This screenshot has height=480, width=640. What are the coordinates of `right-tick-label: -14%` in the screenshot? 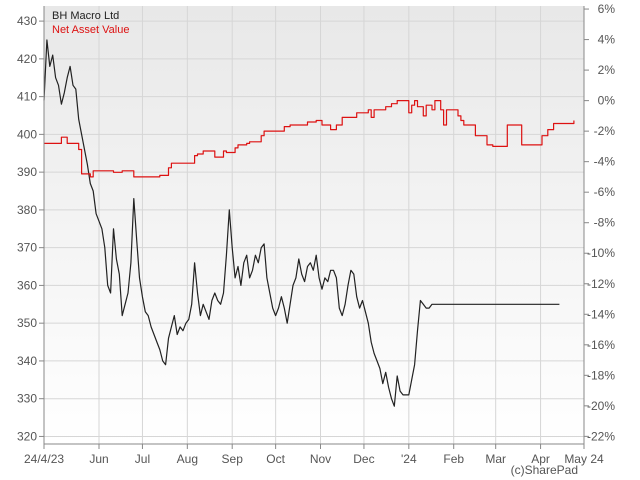 It's located at (601, 314).